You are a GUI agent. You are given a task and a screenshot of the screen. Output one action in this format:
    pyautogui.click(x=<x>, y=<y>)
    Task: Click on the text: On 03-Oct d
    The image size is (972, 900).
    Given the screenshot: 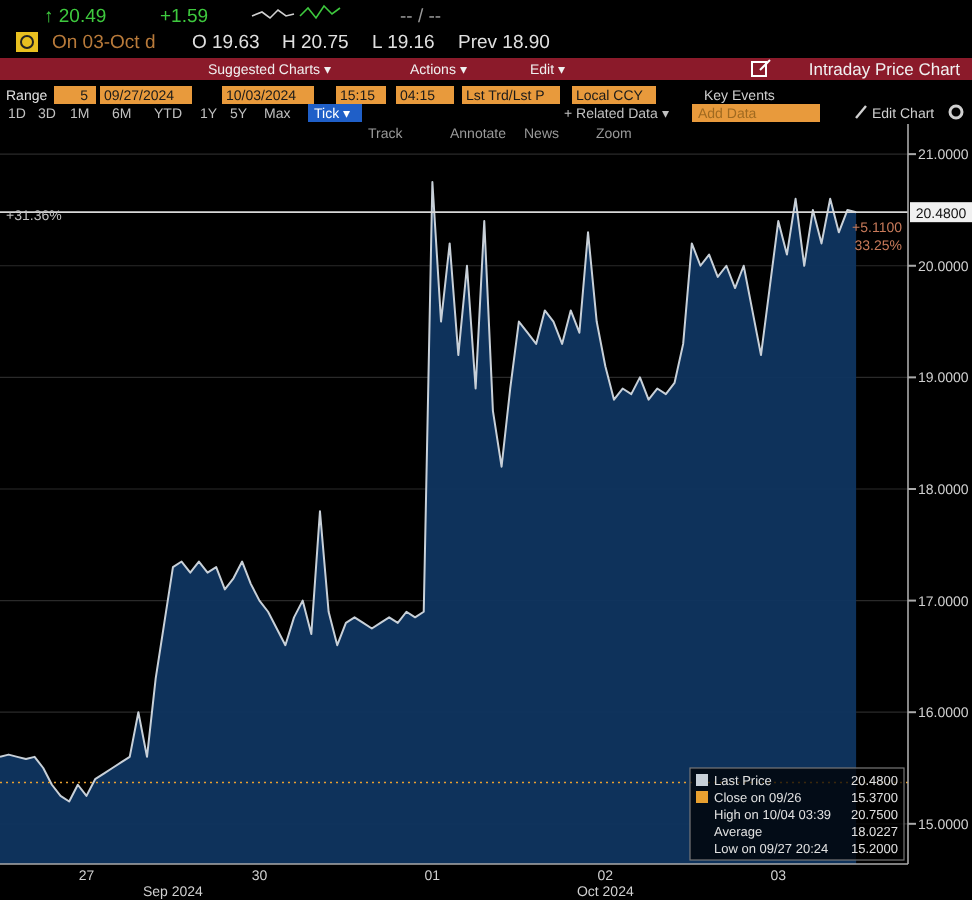 What is the action you would take?
    pyautogui.click(x=104, y=43)
    